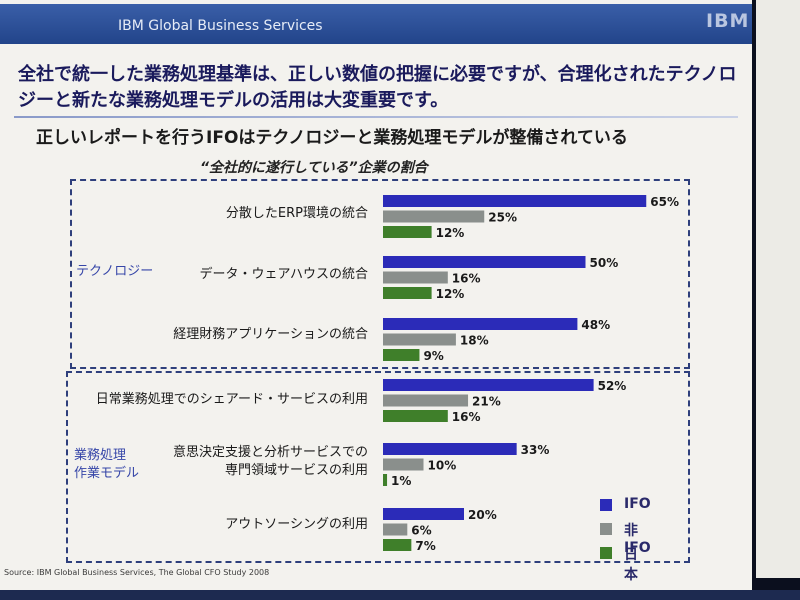 Image resolution: width=800 pixels, height=600 pixels. What do you see at coordinates (466, 417) in the screenshot?
I see `data-label-japan-3: 16%` at bounding box center [466, 417].